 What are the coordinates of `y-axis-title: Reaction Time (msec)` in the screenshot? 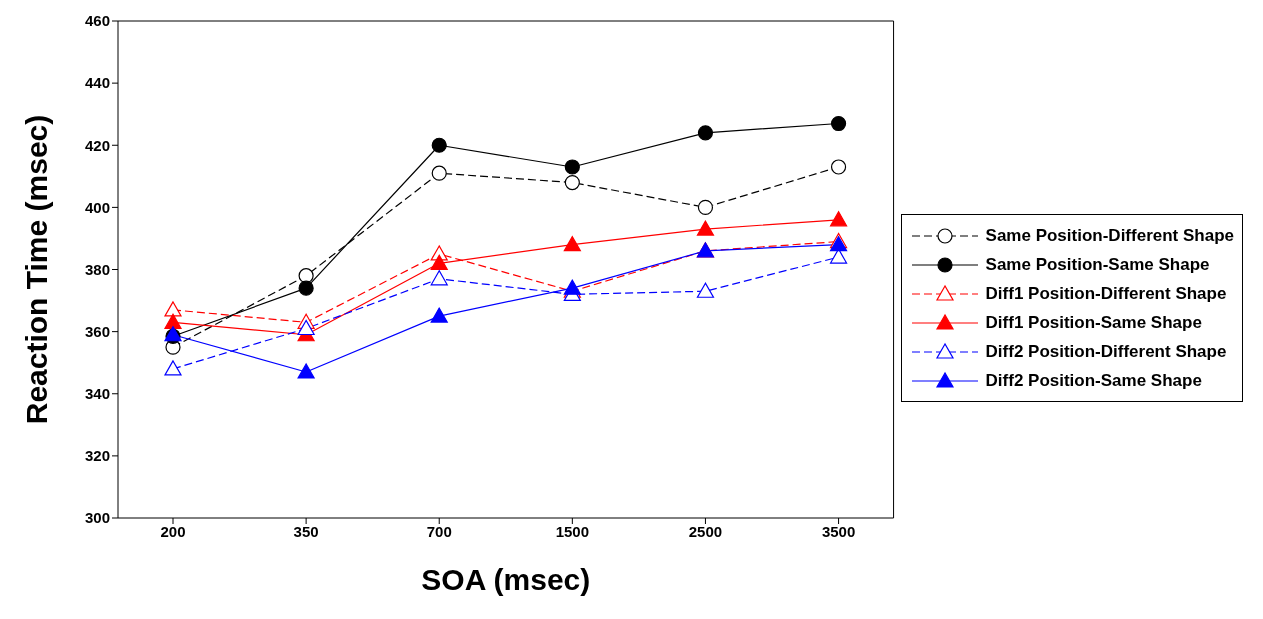 It's located at (36, 269).